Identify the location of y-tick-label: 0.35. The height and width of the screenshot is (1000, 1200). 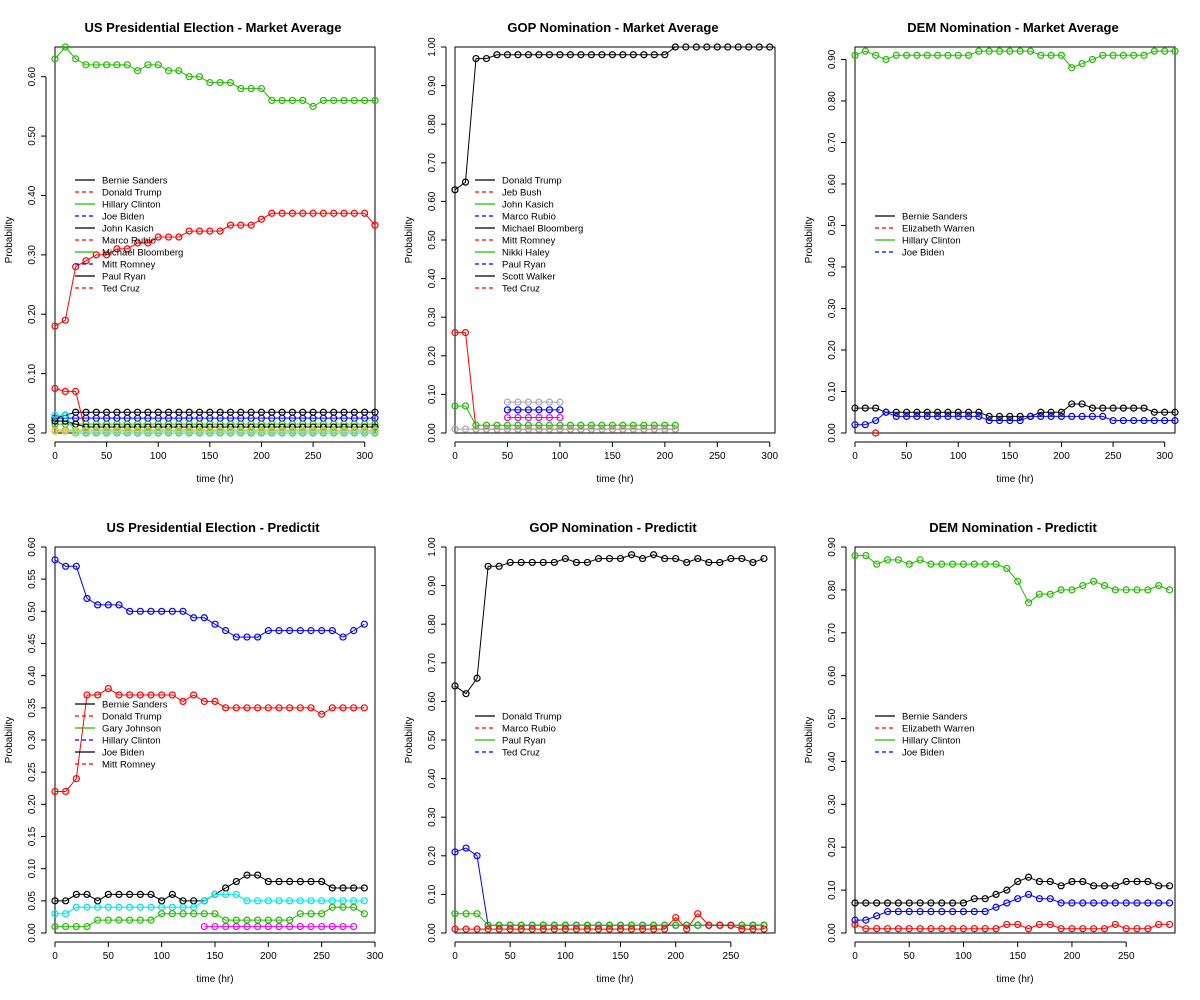
(32, 708).